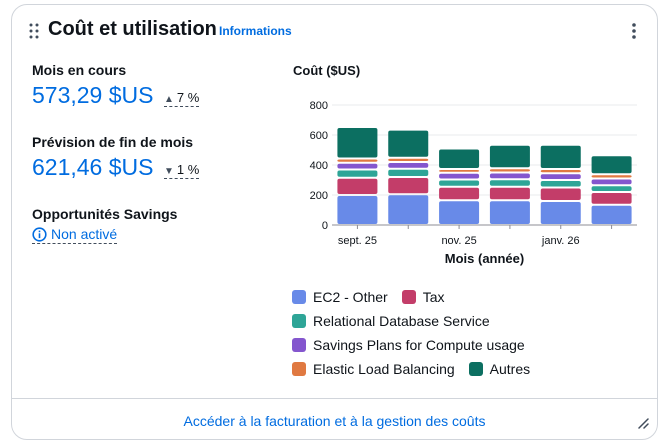 The height and width of the screenshot is (445, 670). I want to click on resize-handle-icon, so click(643, 423).